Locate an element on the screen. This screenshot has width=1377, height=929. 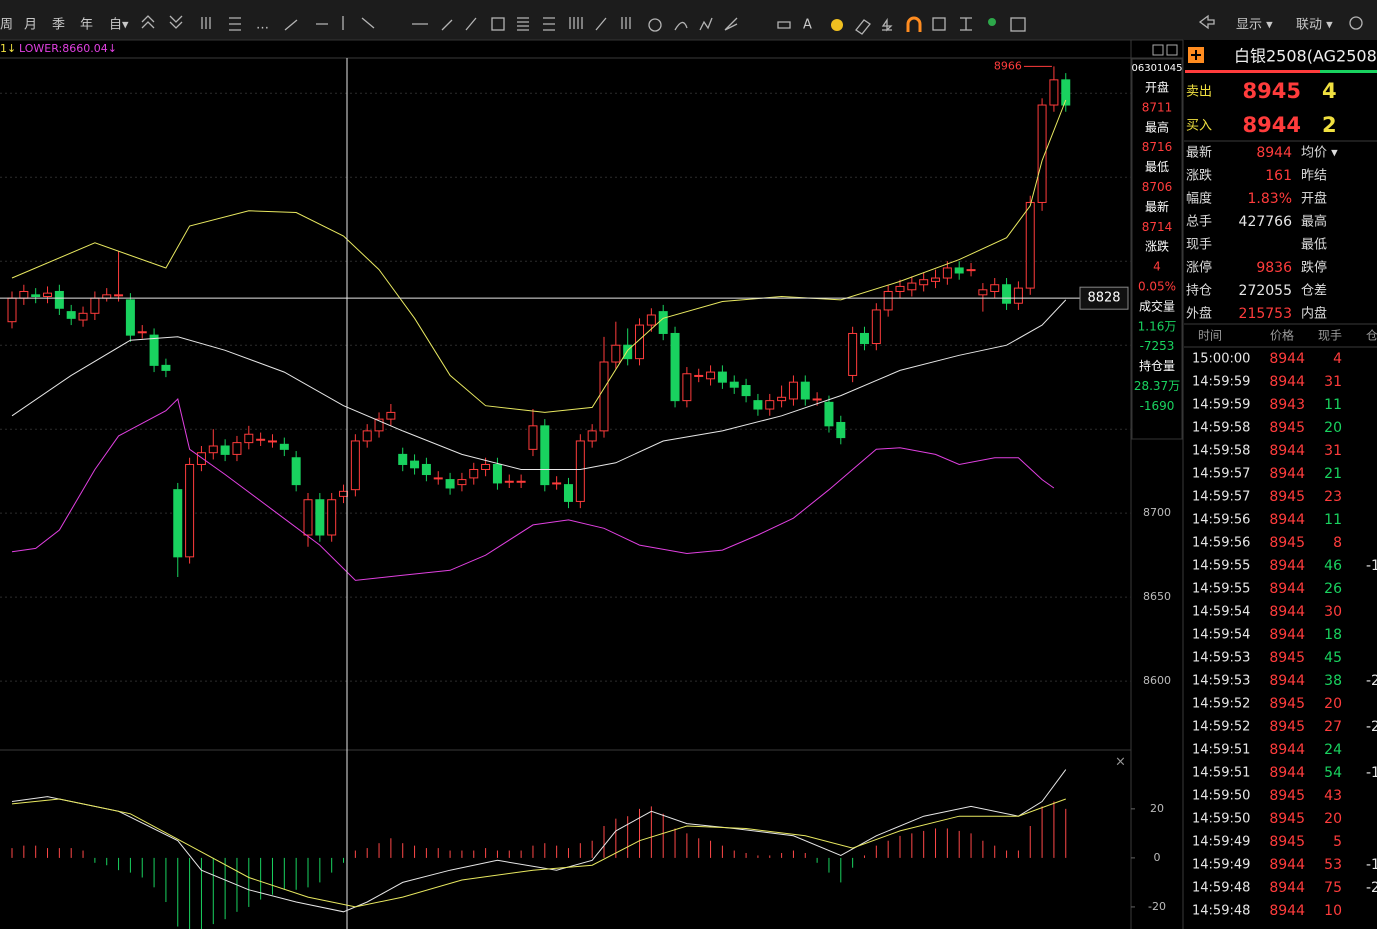
tick-oi: -1 is located at coordinates (1371, 773).